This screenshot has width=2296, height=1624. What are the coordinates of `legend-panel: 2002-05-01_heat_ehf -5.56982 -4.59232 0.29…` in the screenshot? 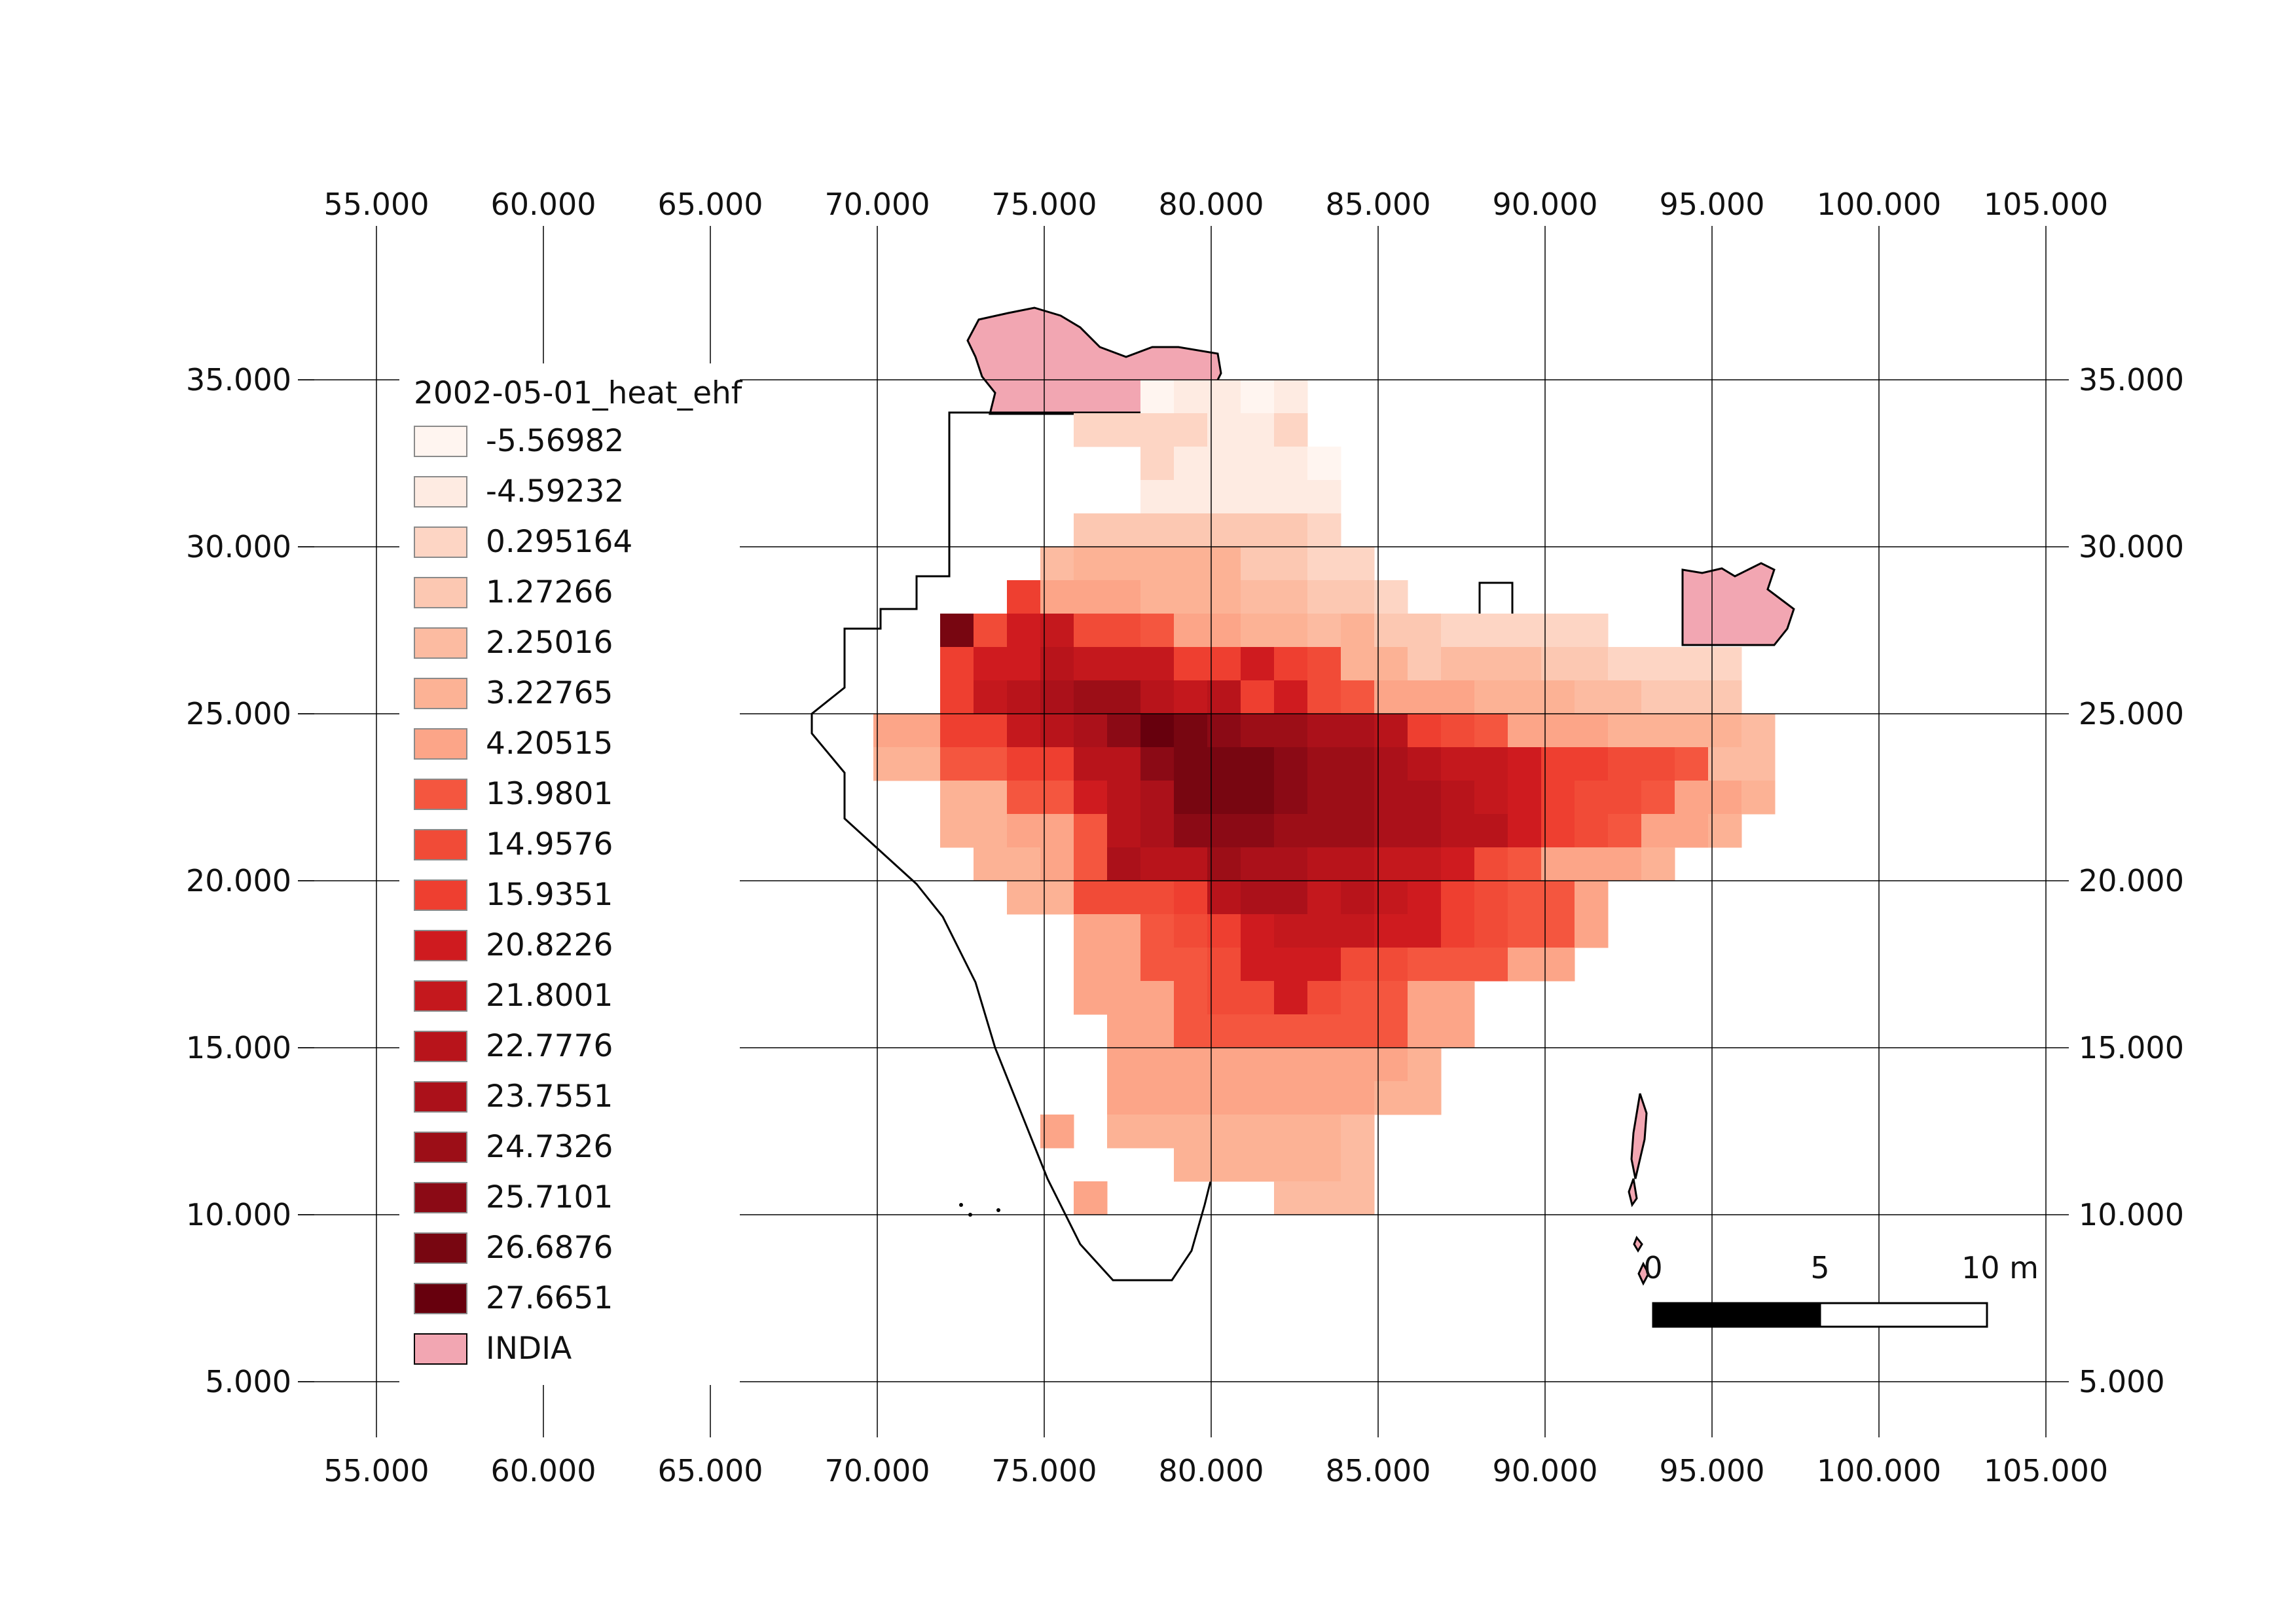 It's located at (570, 874).